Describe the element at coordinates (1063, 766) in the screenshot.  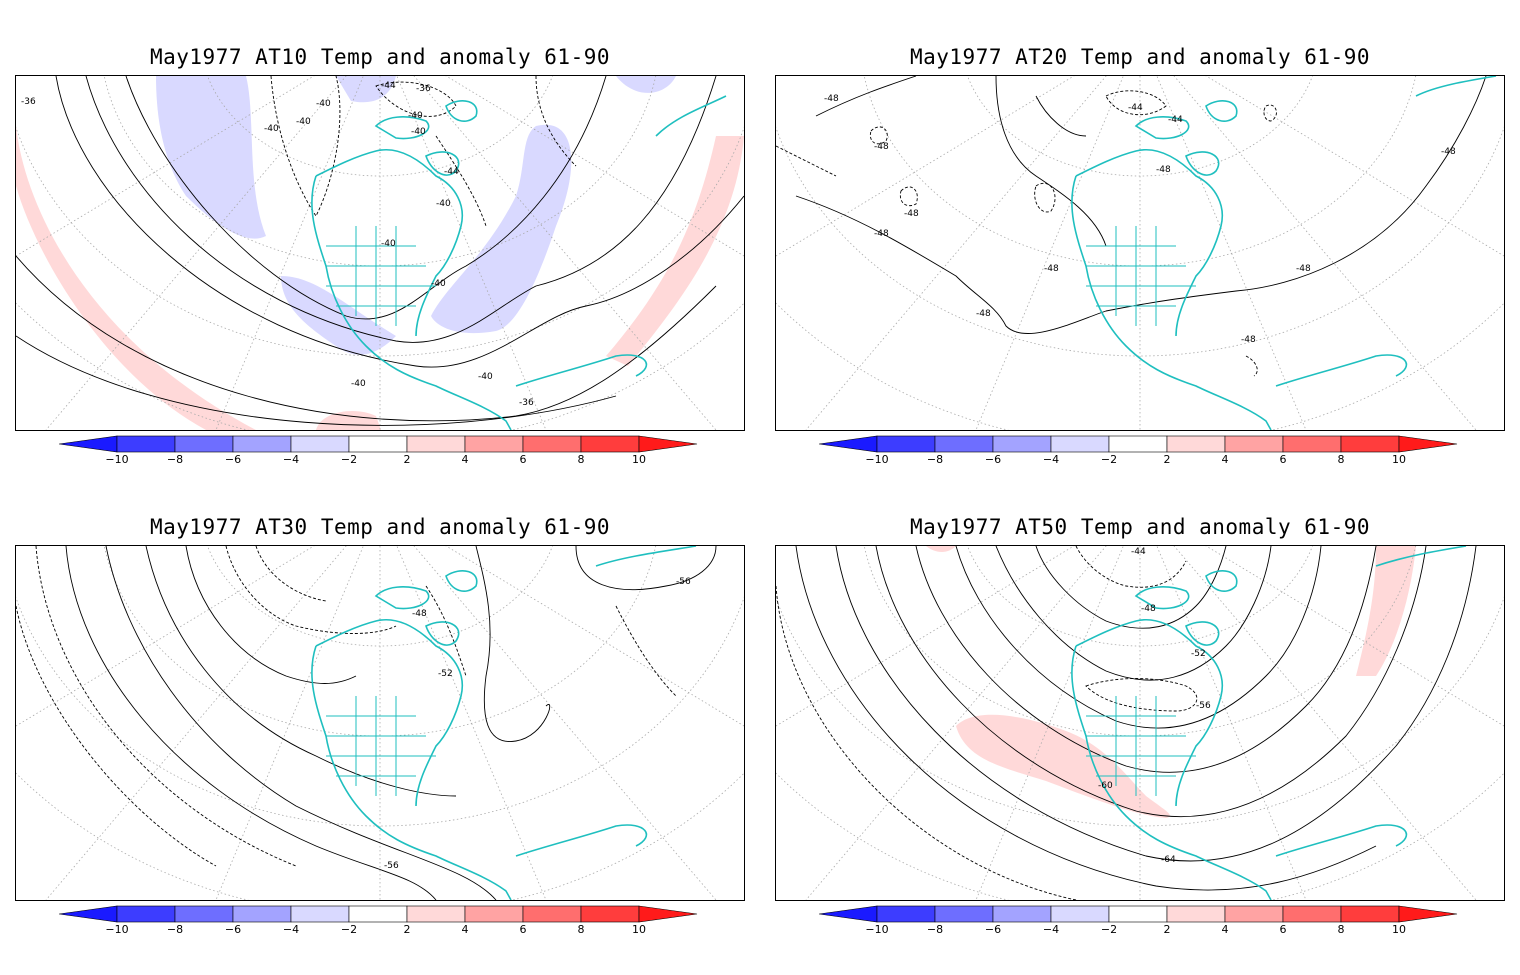
I see `anomaly-warm-pacific` at that location.